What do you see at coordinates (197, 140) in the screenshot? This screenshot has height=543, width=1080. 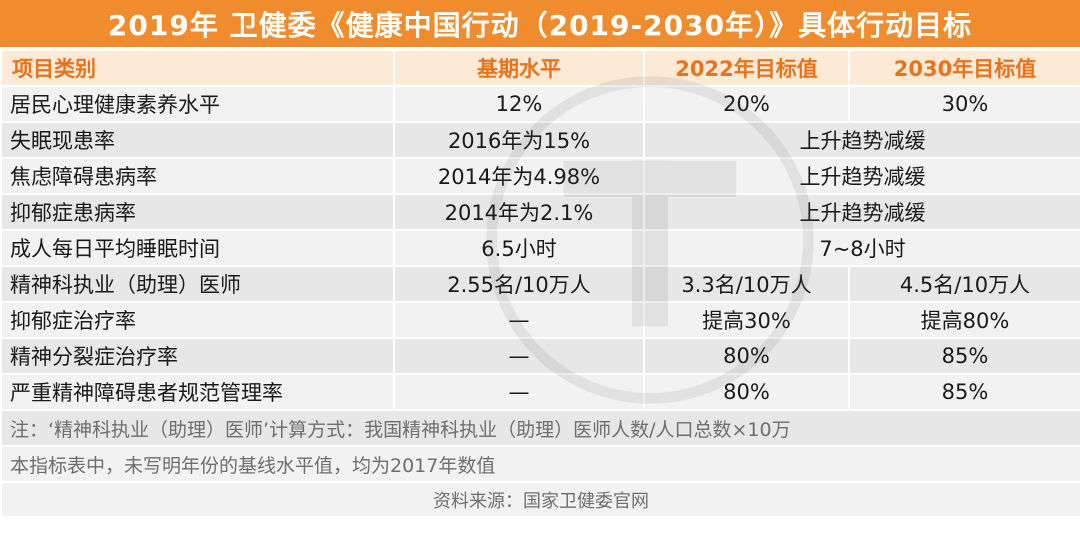 I see `row-label: 失眠现患率` at bounding box center [197, 140].